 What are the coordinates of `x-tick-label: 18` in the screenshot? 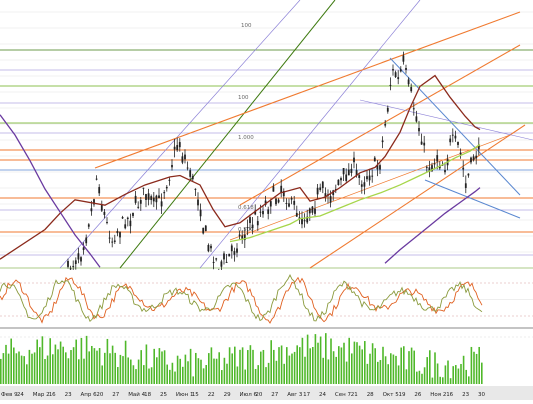 It's located at (147, 395).